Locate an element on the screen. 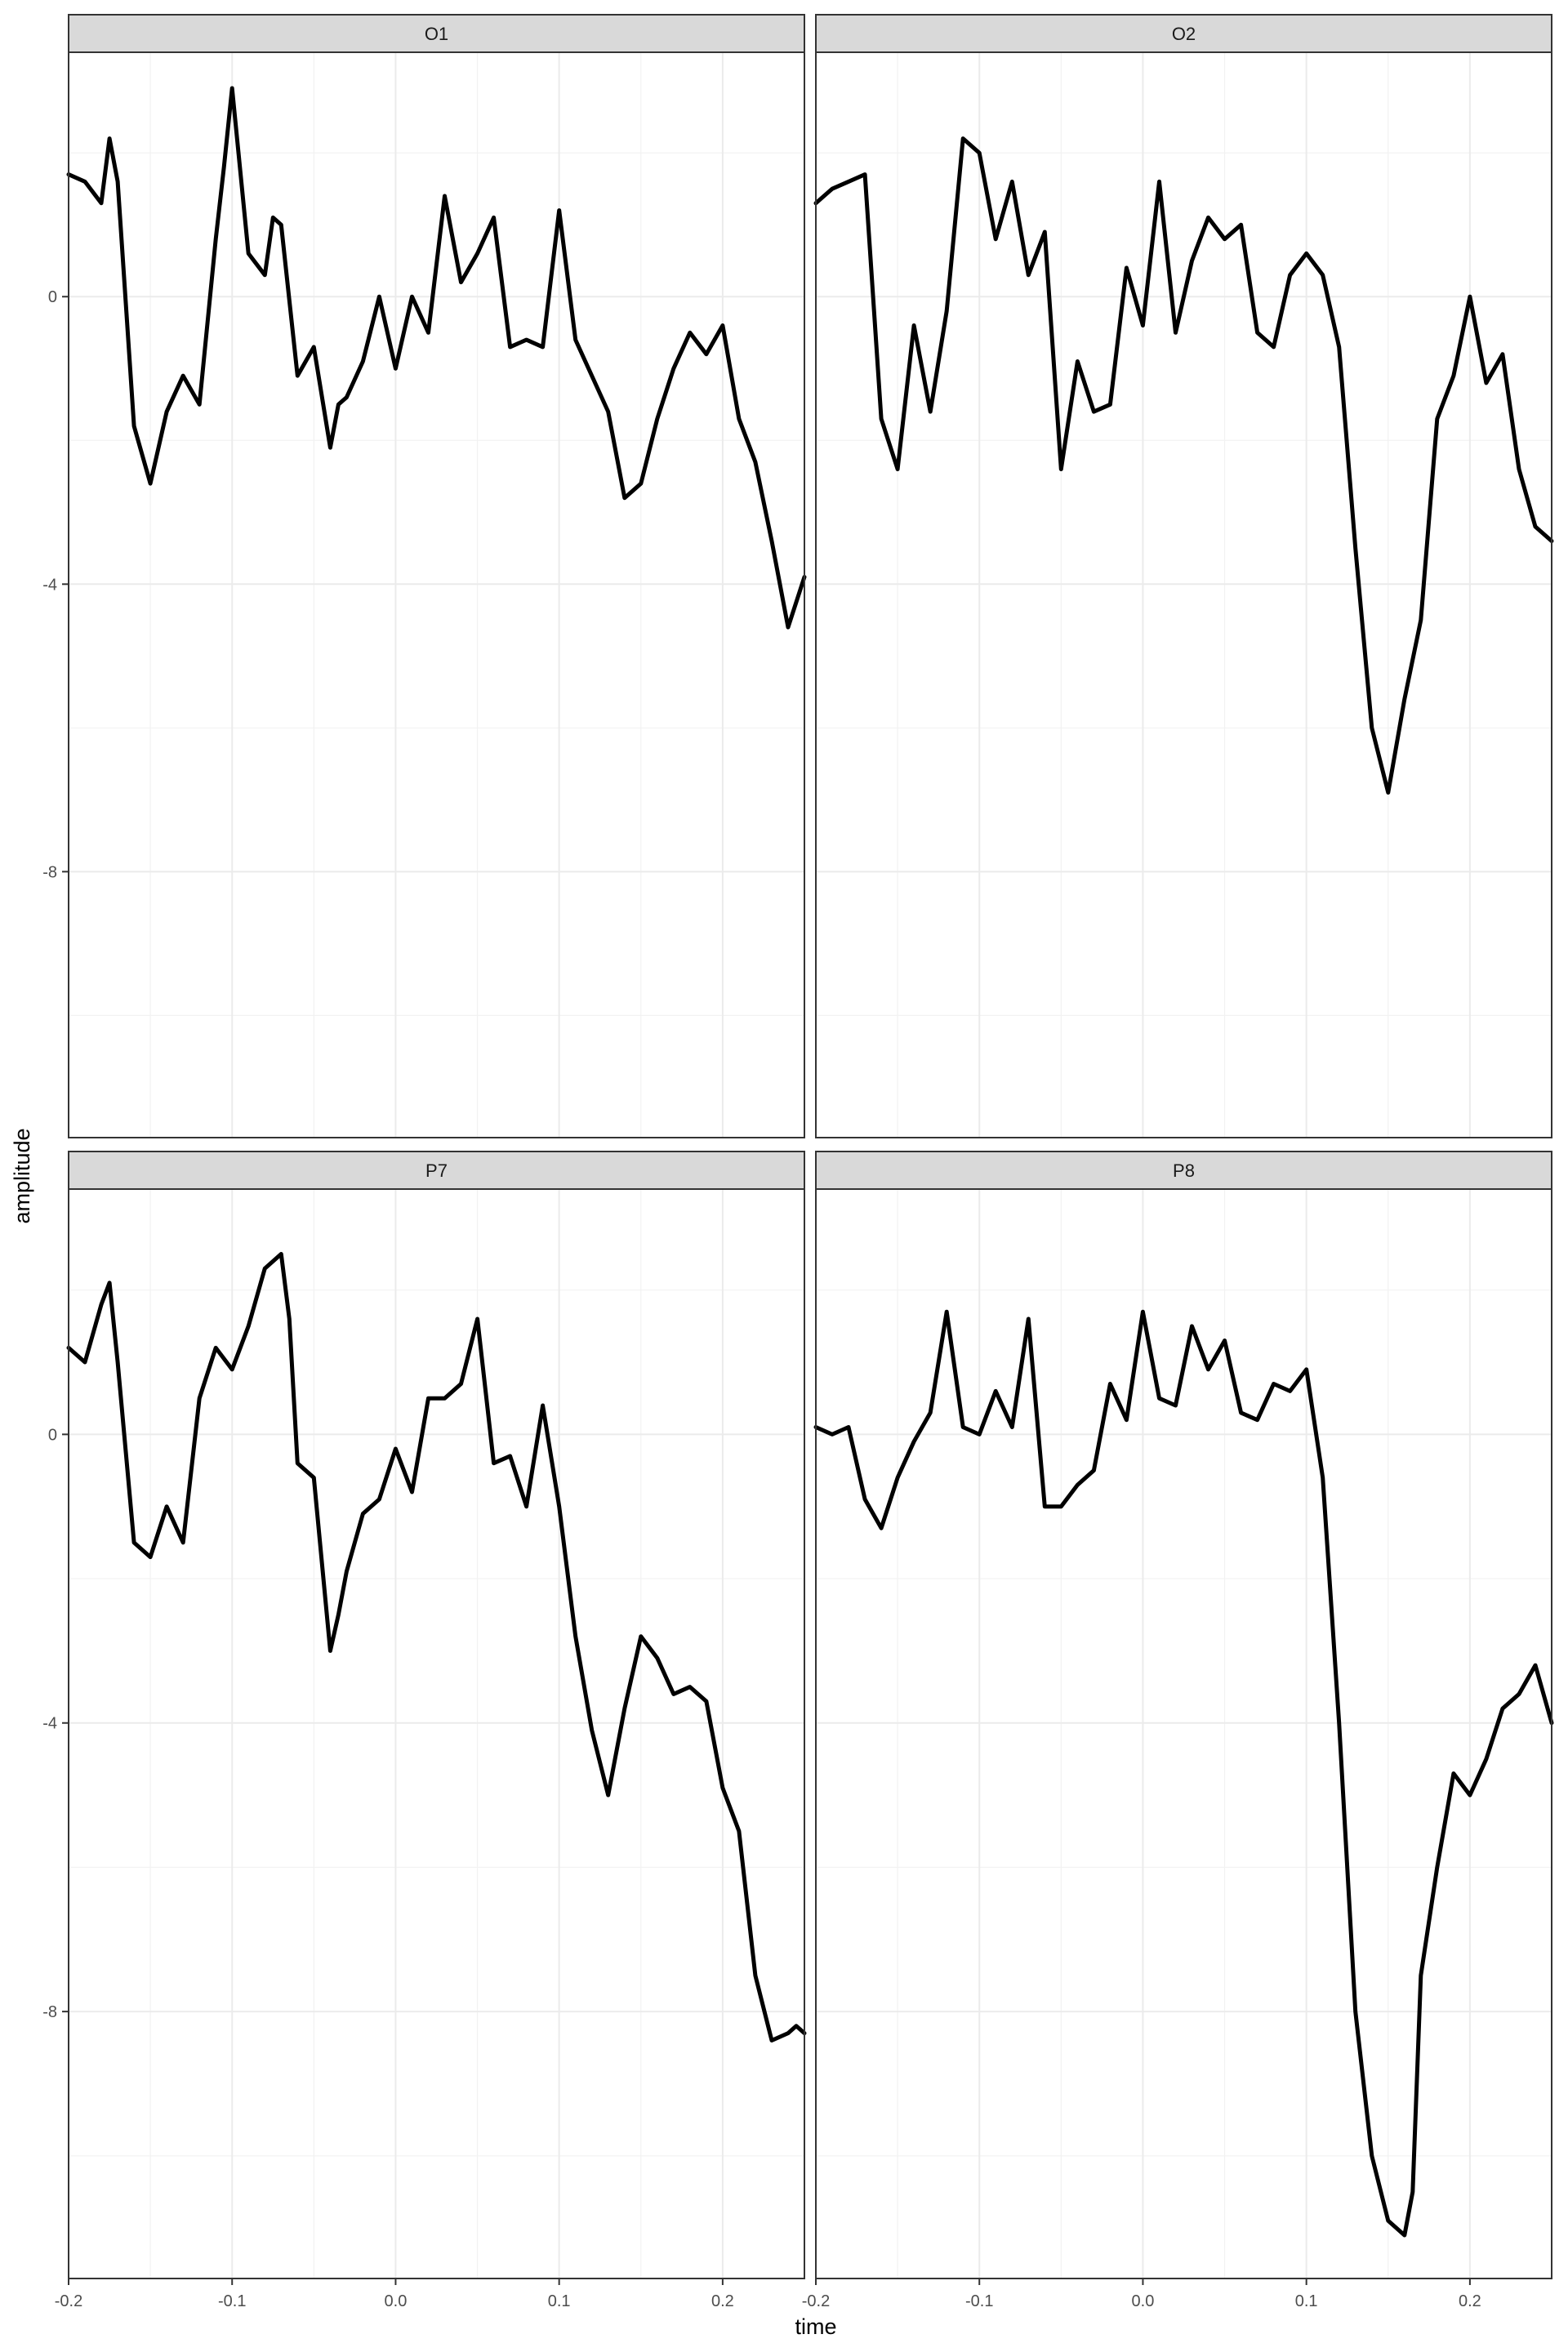 The height and width of the screenshot is (2352, 1568). strip-label: P7 is located at coordinates (436, 1170).